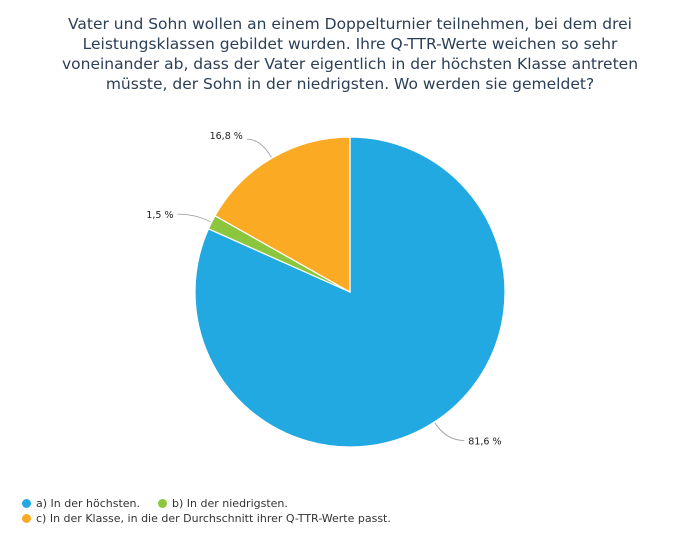 The width and height of the screenshot is (700, 544). I want to click on pie-slice-c, so click(282, 215).